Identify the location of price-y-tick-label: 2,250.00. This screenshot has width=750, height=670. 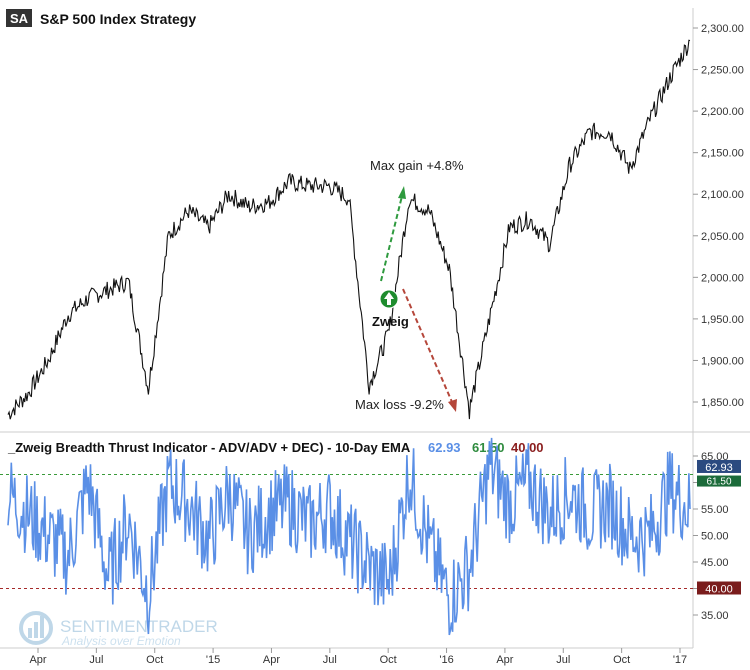
(722, 71).